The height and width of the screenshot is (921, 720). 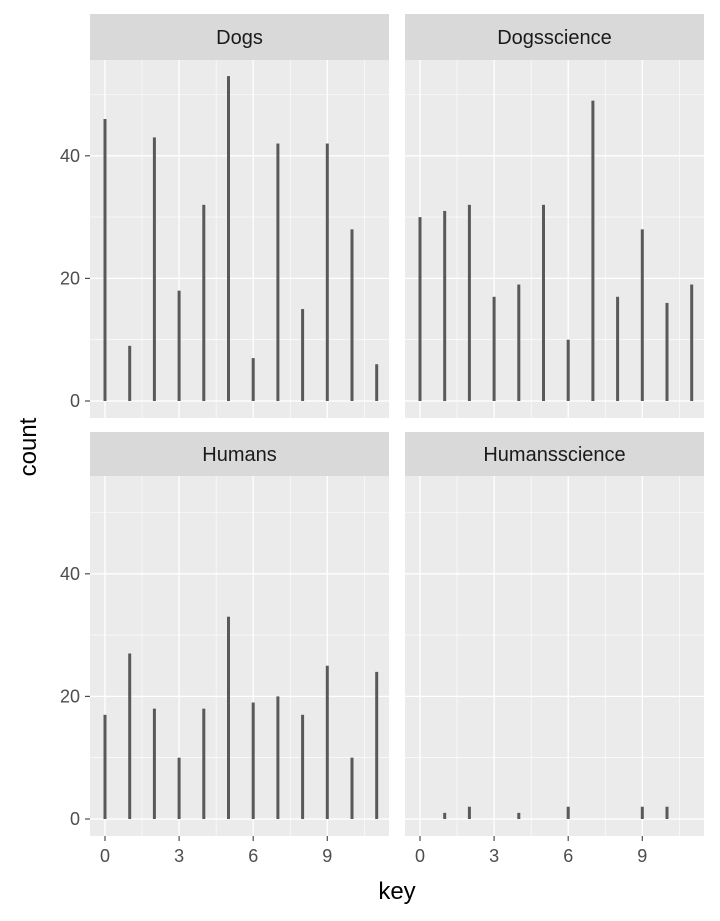 I want to click on strip-label-humans: Humans, so click(x=239, y=455).